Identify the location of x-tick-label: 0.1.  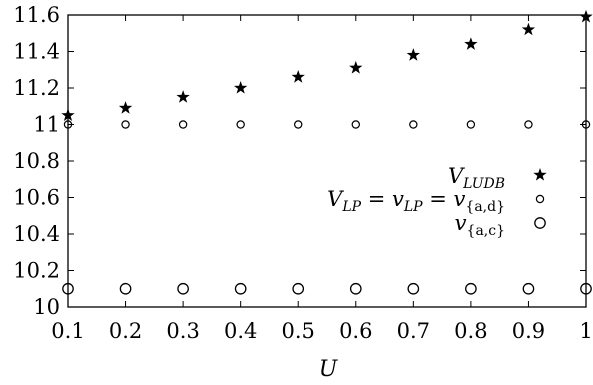
(67, 331).